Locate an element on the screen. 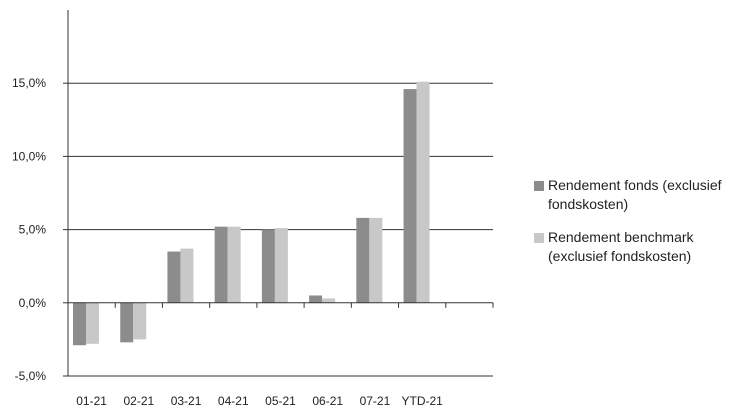 Image resolution: width=743 pixels, height=410 pixels. x-tick-label: 04-21 is located at coordinates (233, 401).